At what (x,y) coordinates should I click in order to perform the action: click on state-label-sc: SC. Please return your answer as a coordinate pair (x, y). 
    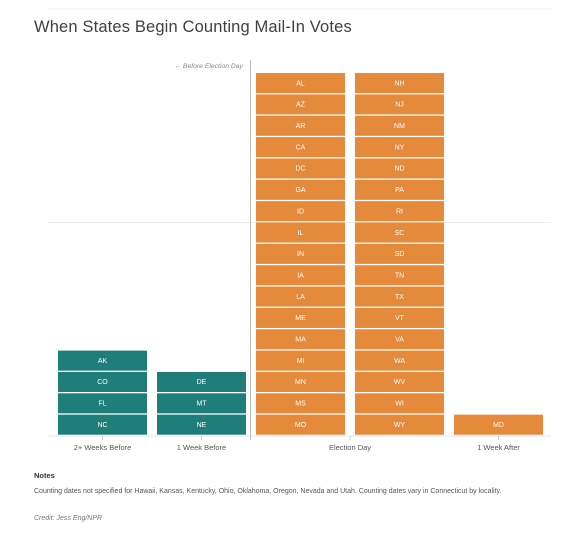
    Looking at the image, I should click on (400, 233).